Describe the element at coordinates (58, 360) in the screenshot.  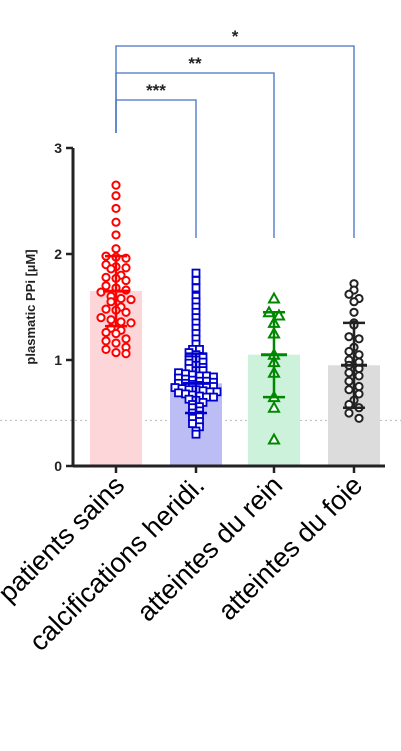
I see `y-tick-label: 1` at that location.